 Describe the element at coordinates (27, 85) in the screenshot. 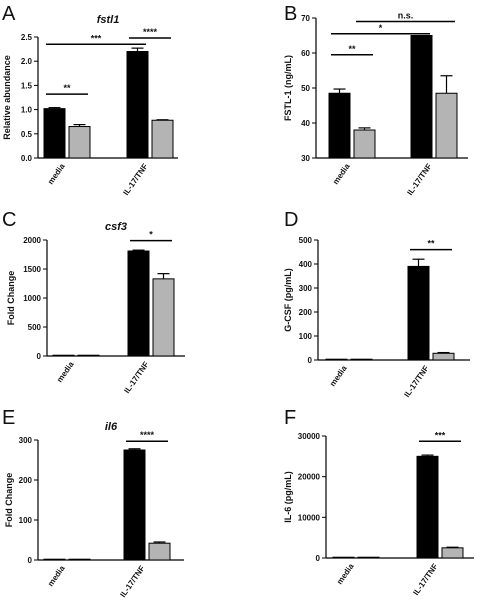

I see `y-tick-label: 1.5` at that location.